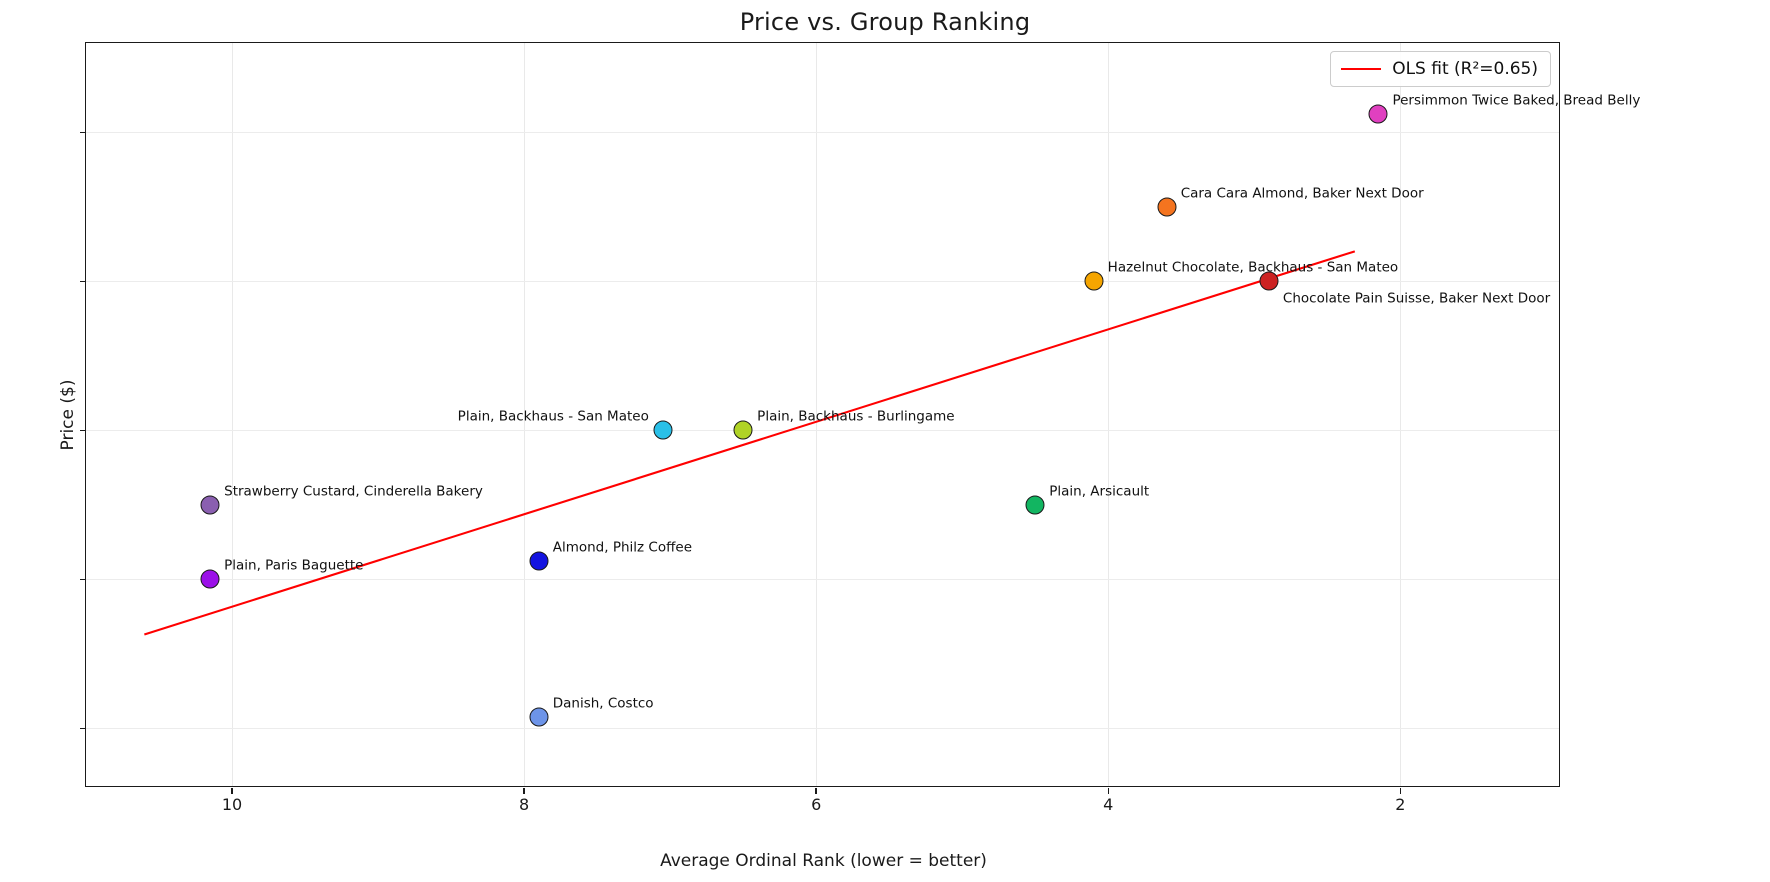 This screenshot has height=882, width=1770. I want to click on data-point-label: Cara Cara Almond, Baker Next Door, so click(1302, 193).